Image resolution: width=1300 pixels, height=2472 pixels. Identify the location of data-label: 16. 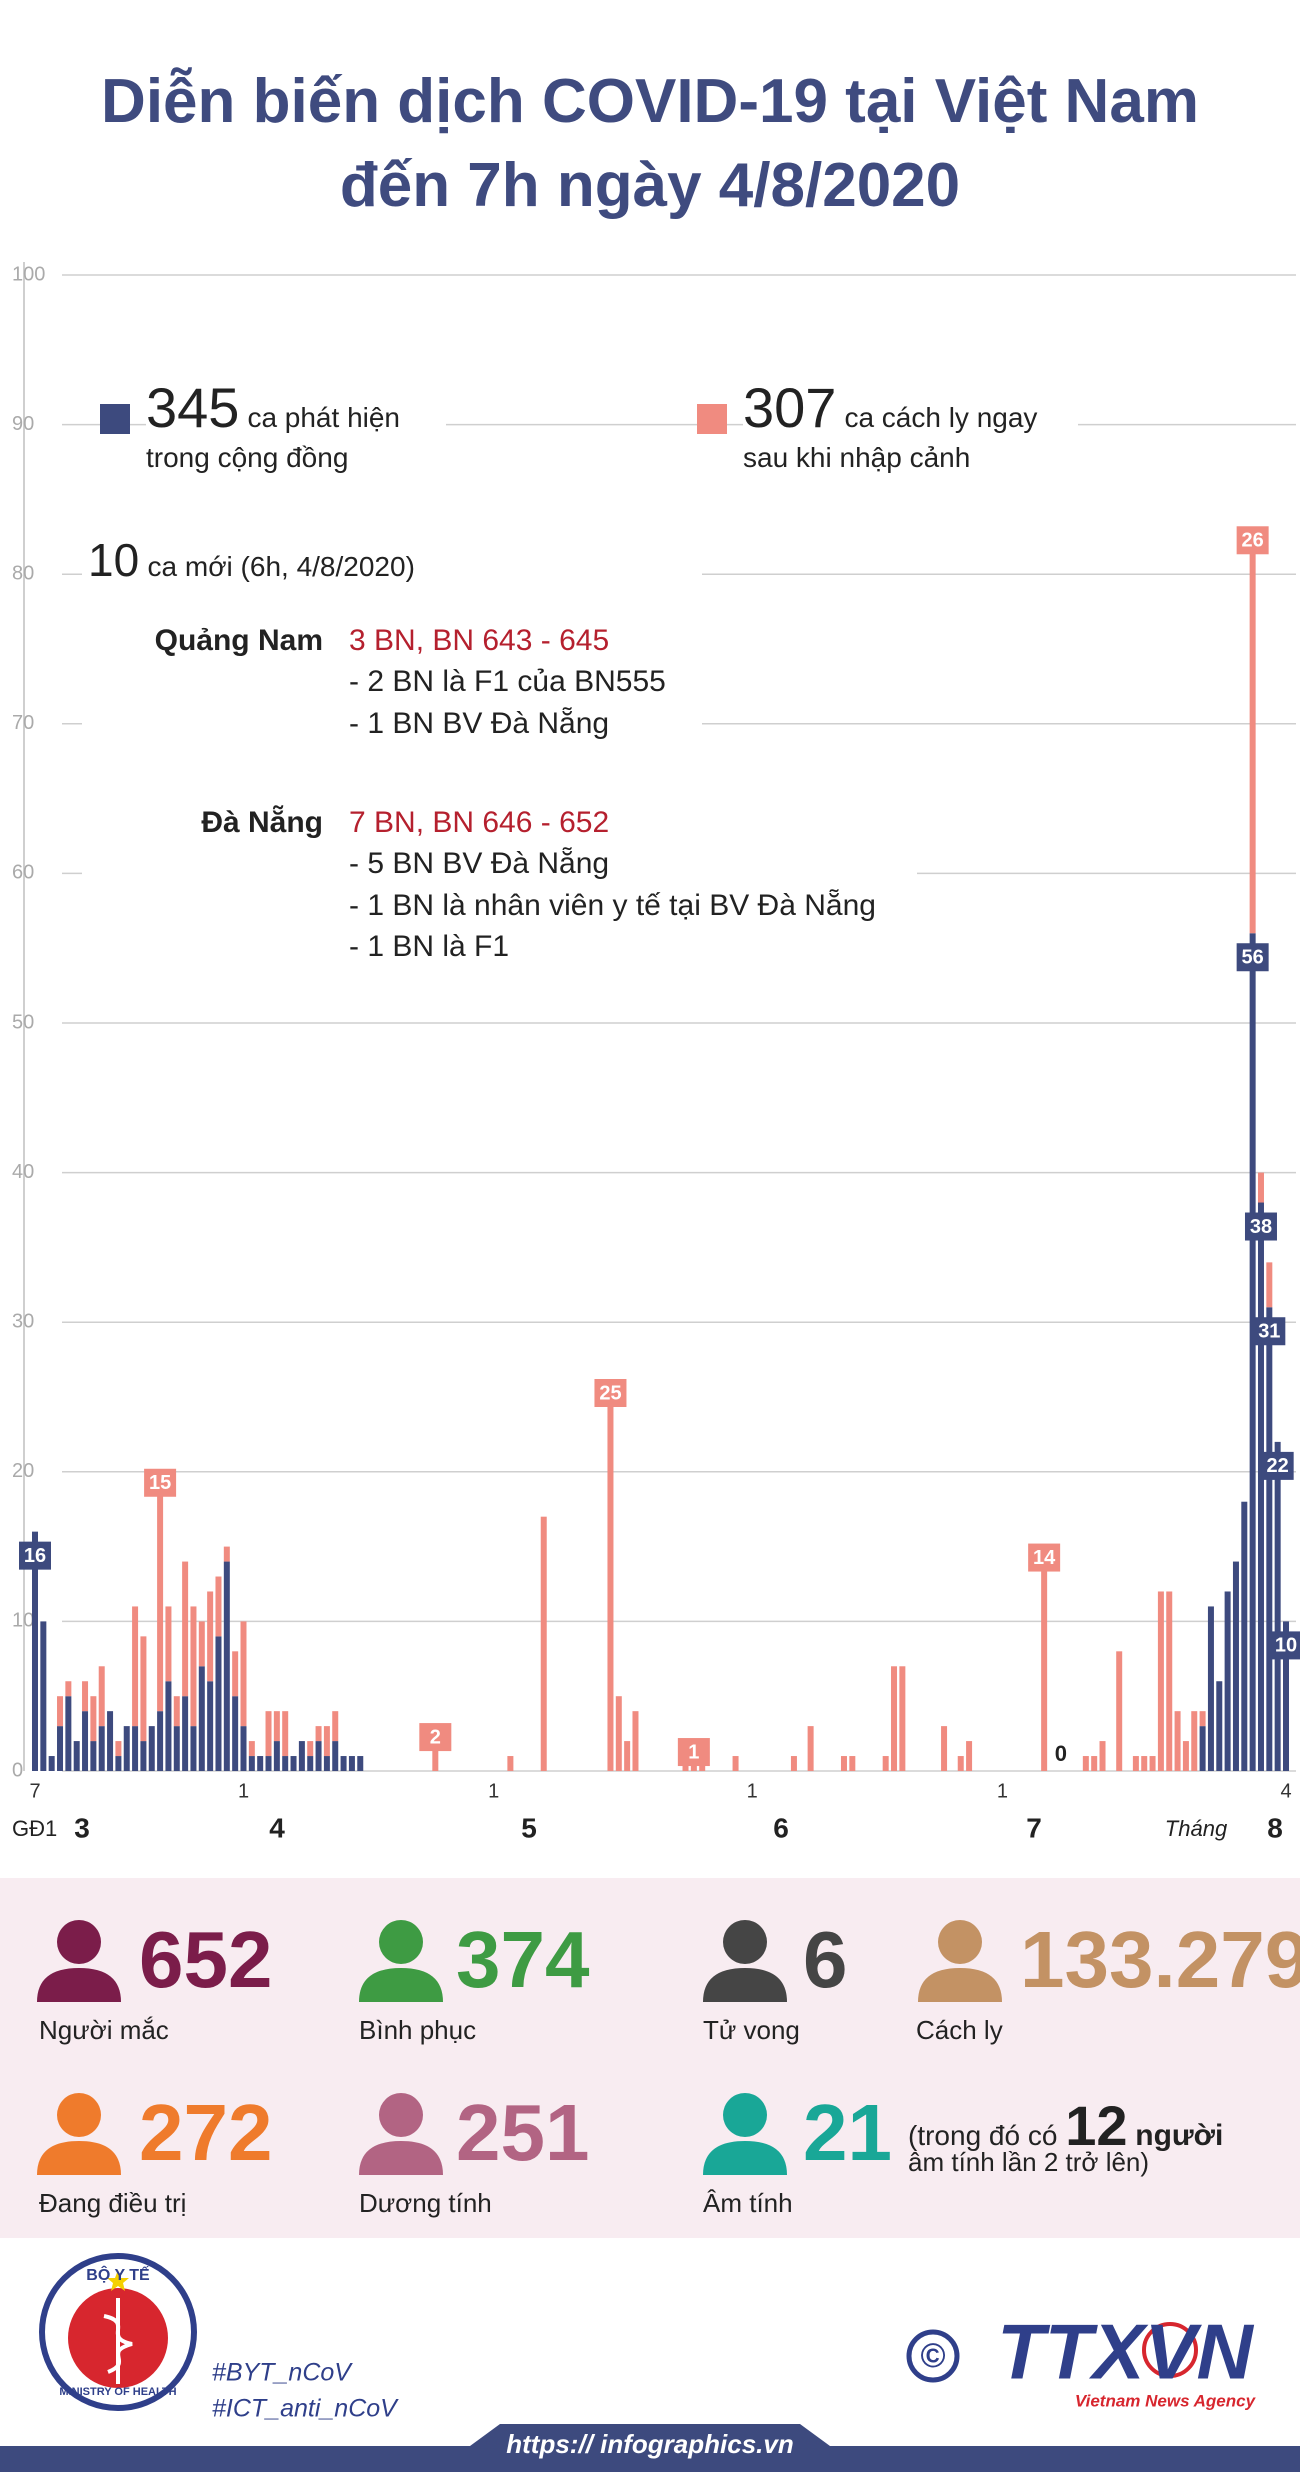
(35, 1556).